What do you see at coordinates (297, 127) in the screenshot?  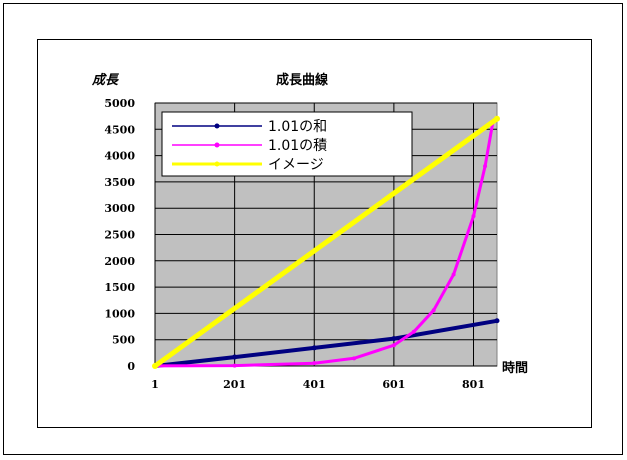 I see `legend-label-0: 1.01の和` at bounding box center [297, 127].